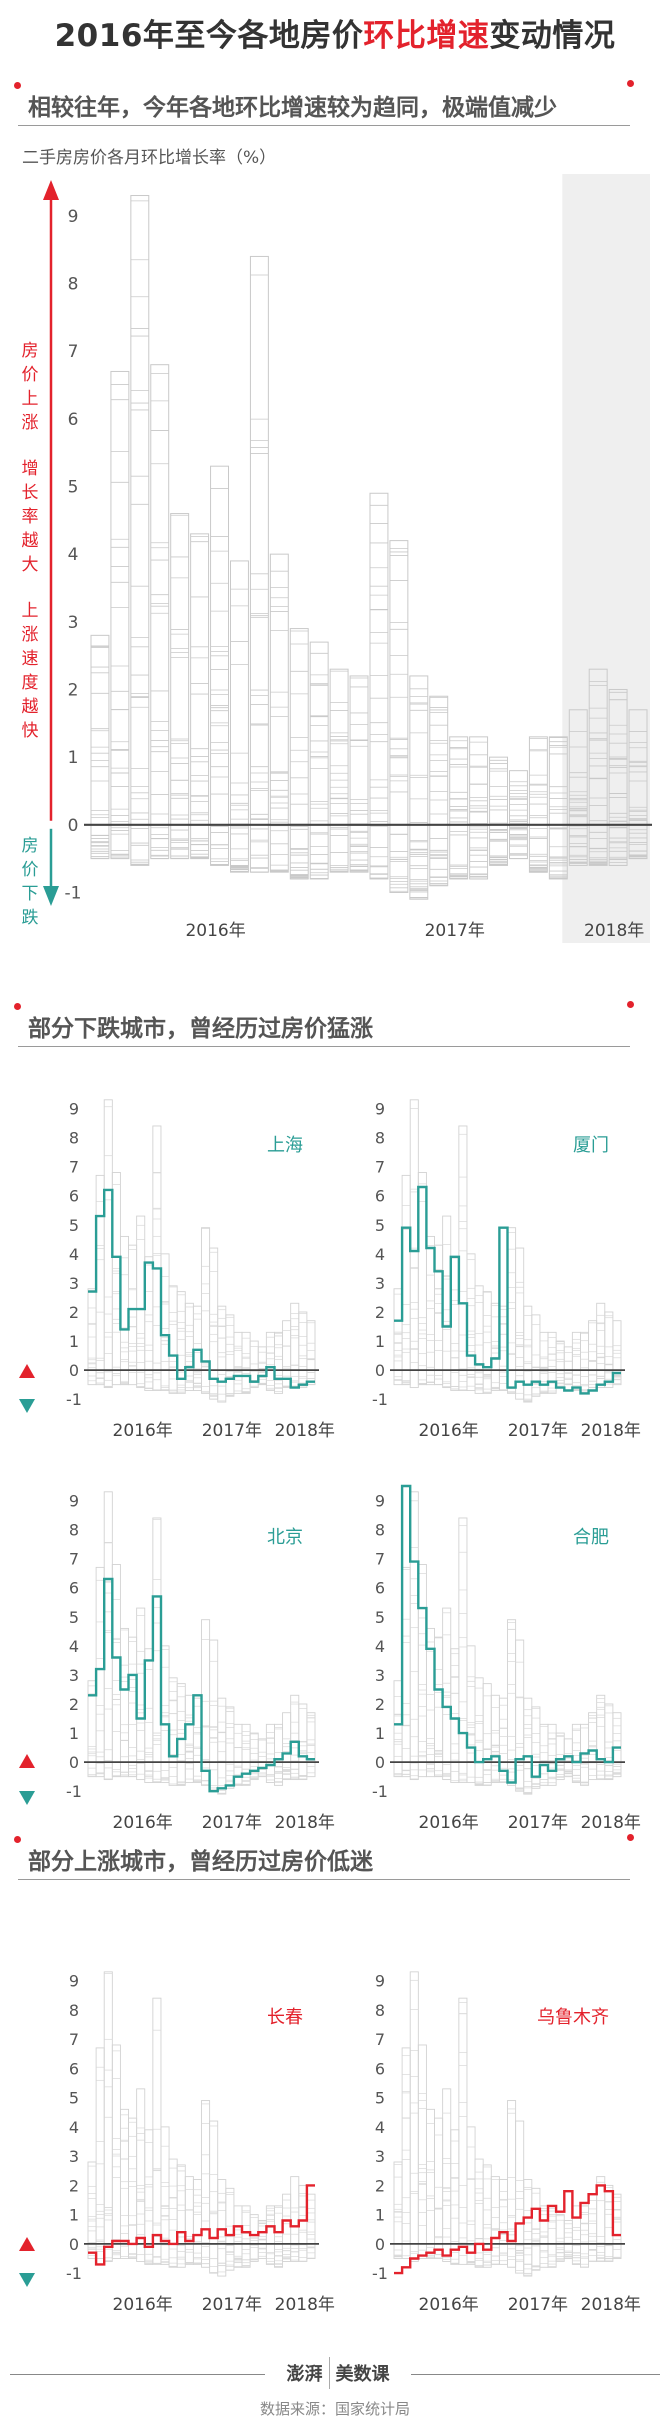 Image resolution: width=670 pixels, height=2431 pixels. What do you see at coordinates (74, 2244) in the screenshot?
I see `y-tick-label: 0` at bounding box center [74, 2244].